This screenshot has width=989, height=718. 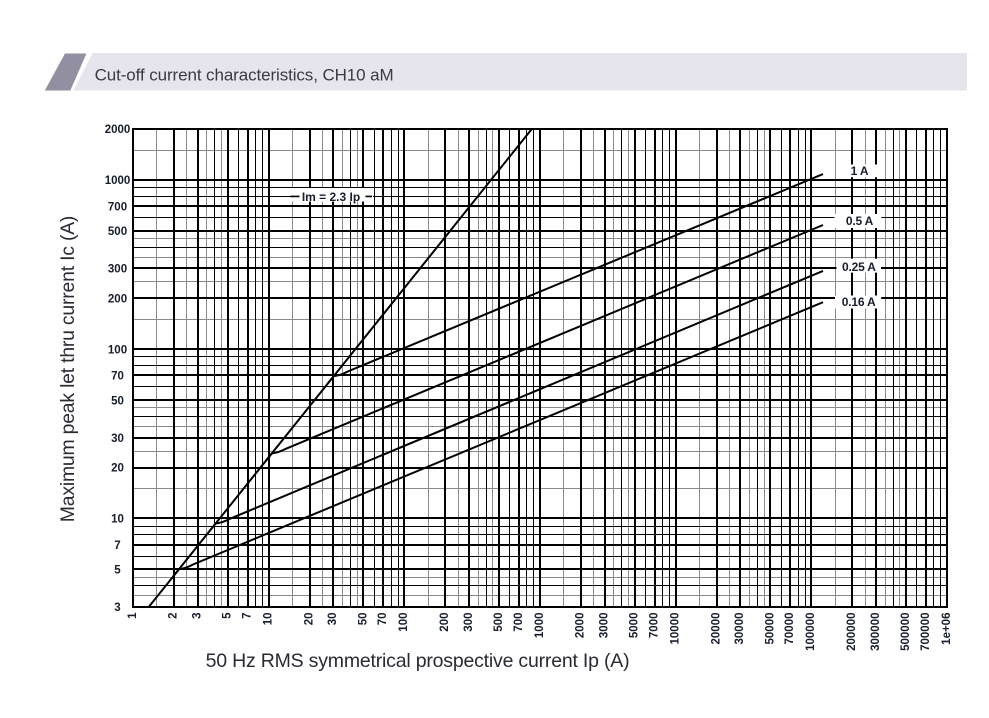 I want to click on svg-text: 1 A, so click(x=860, y=171).